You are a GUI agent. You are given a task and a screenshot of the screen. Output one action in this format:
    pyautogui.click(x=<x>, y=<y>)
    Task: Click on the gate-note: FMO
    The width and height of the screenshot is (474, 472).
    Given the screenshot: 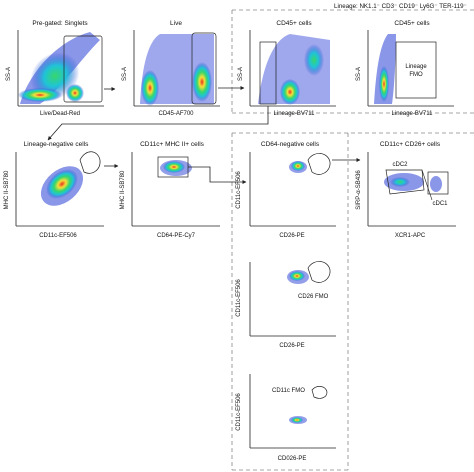 What is the action you would take?
    pyautogui.click(x=416, y=75)
    